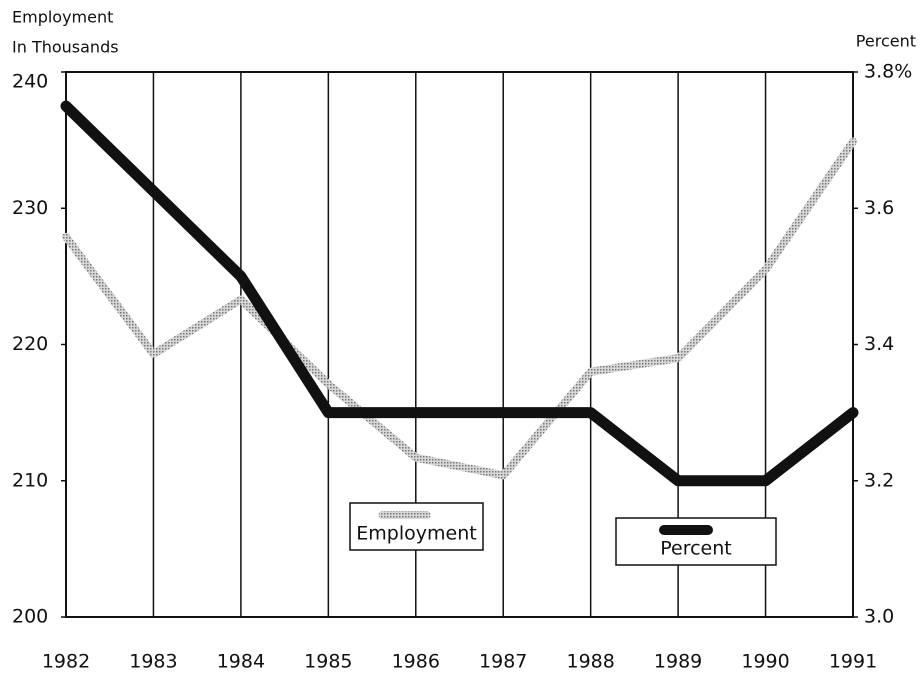  Describe the element at coordinates (853, 662) in the screenshot. I see `x-tick-label: 1991` at that location.